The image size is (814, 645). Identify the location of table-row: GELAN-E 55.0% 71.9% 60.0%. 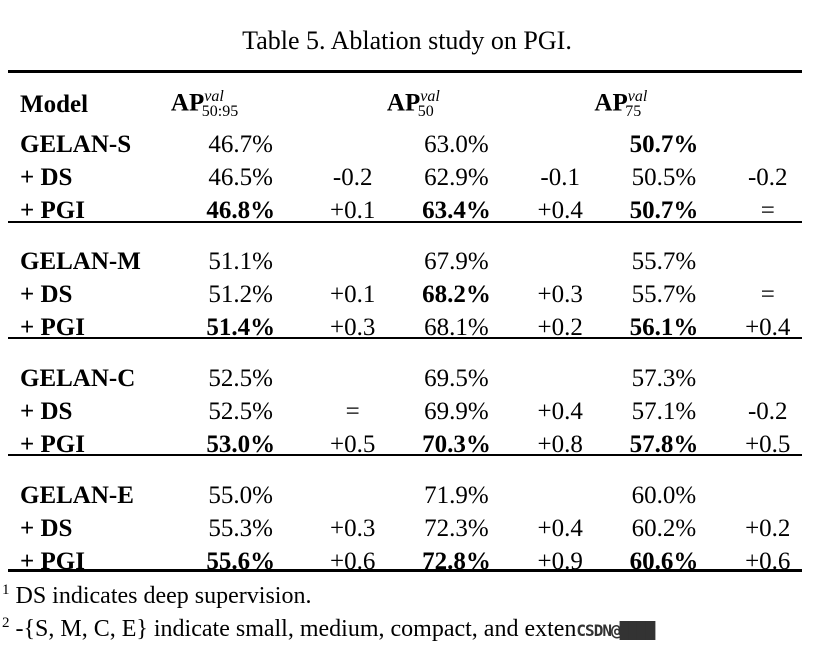
(405, 495).